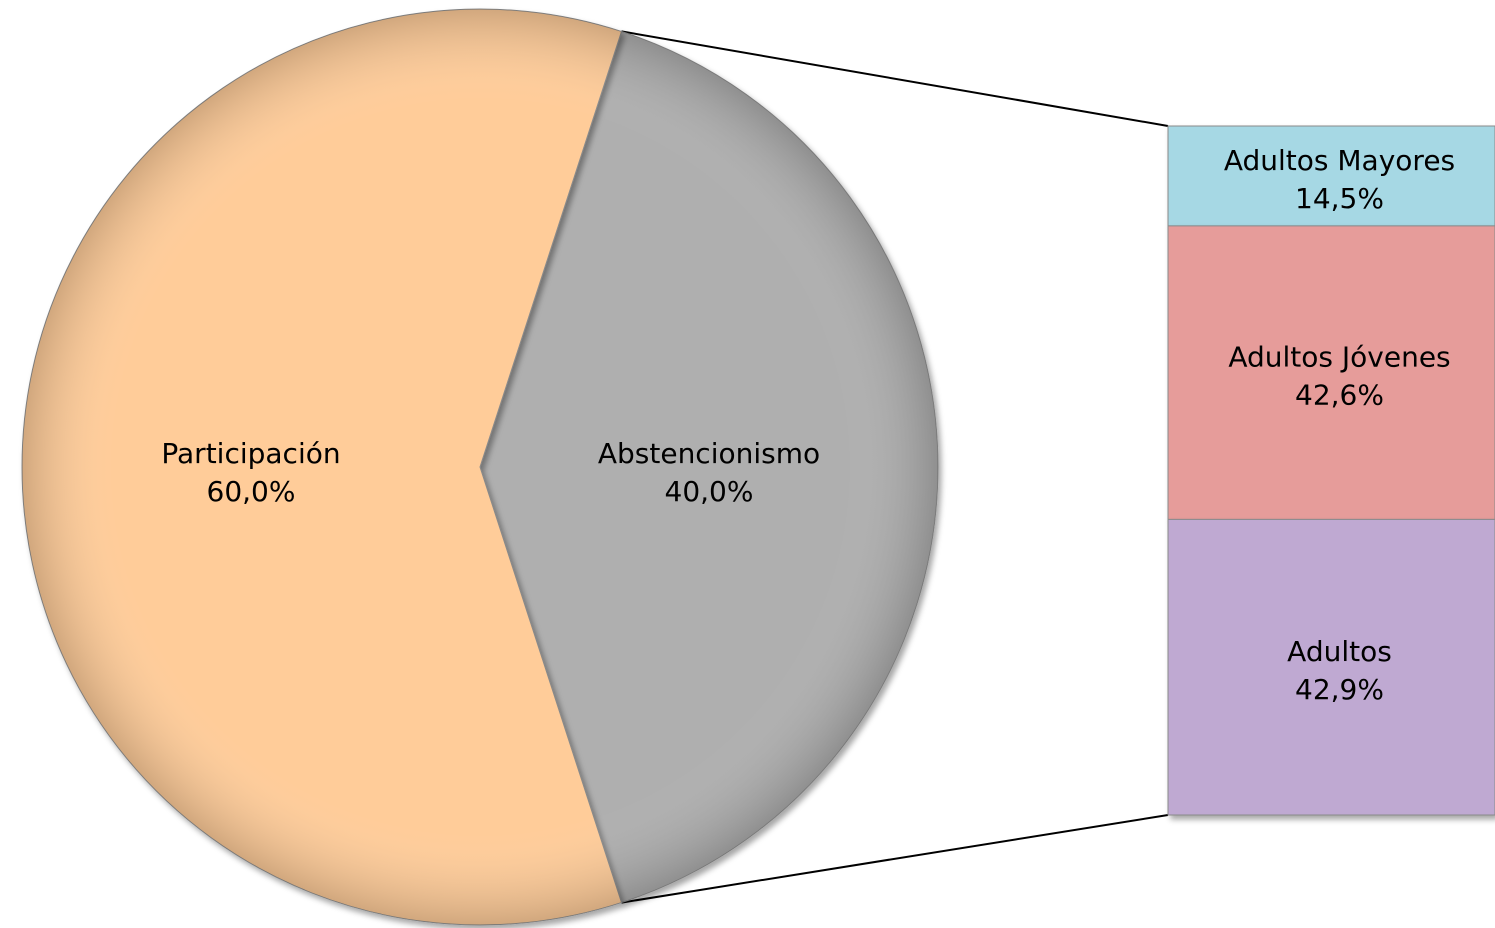  I want to click on bar-label-adultos-mayores: Adultos Mayores 14,5%, so click(1339, 179).